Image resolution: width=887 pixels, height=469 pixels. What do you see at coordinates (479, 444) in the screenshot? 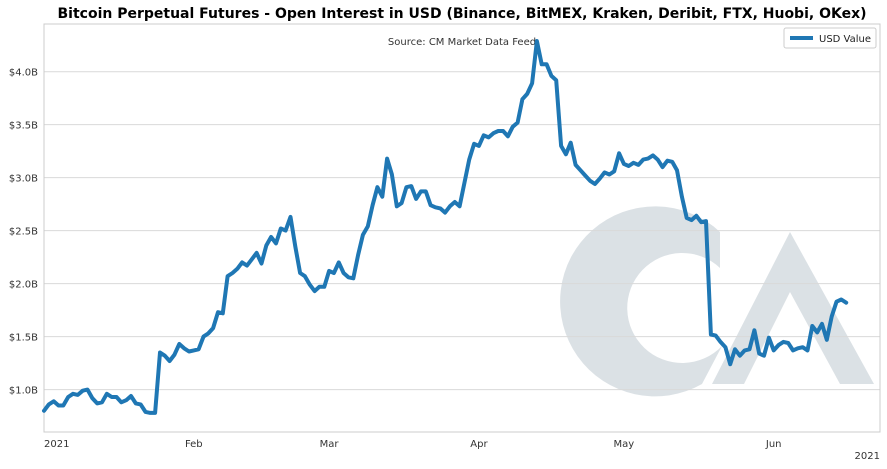
I see `x-tick-label: Apr` at bounding box center [479, 444].